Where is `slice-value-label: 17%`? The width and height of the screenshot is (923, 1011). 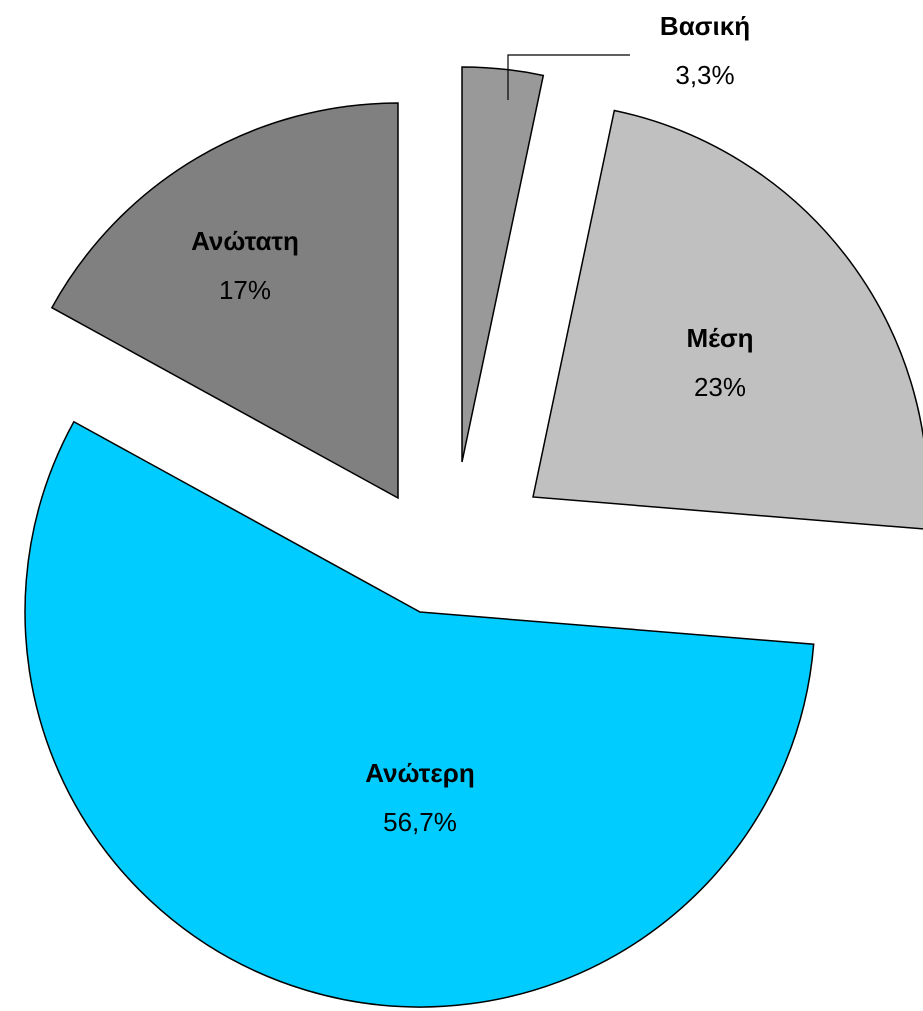
slice-value-label: 17% is located at coordinates (245, 290).